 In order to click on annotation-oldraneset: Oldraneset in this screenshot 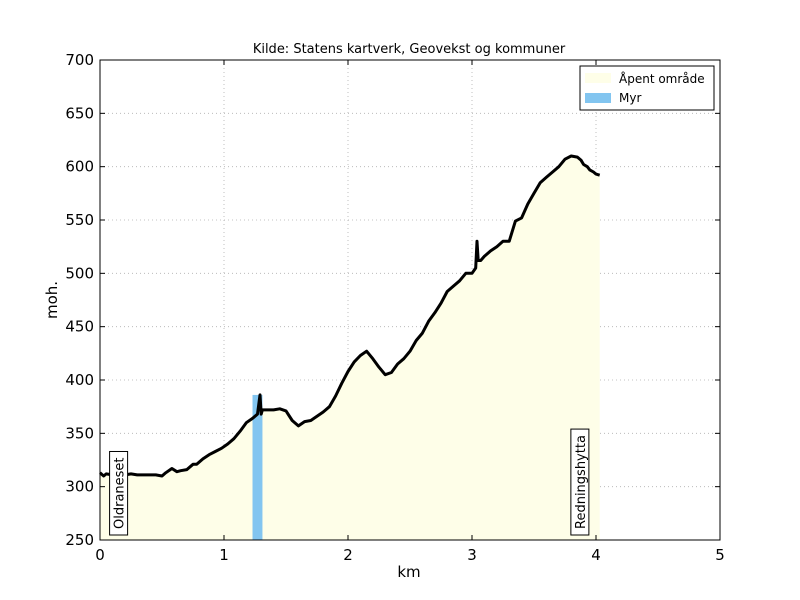, I will do `click(119, 493)`.